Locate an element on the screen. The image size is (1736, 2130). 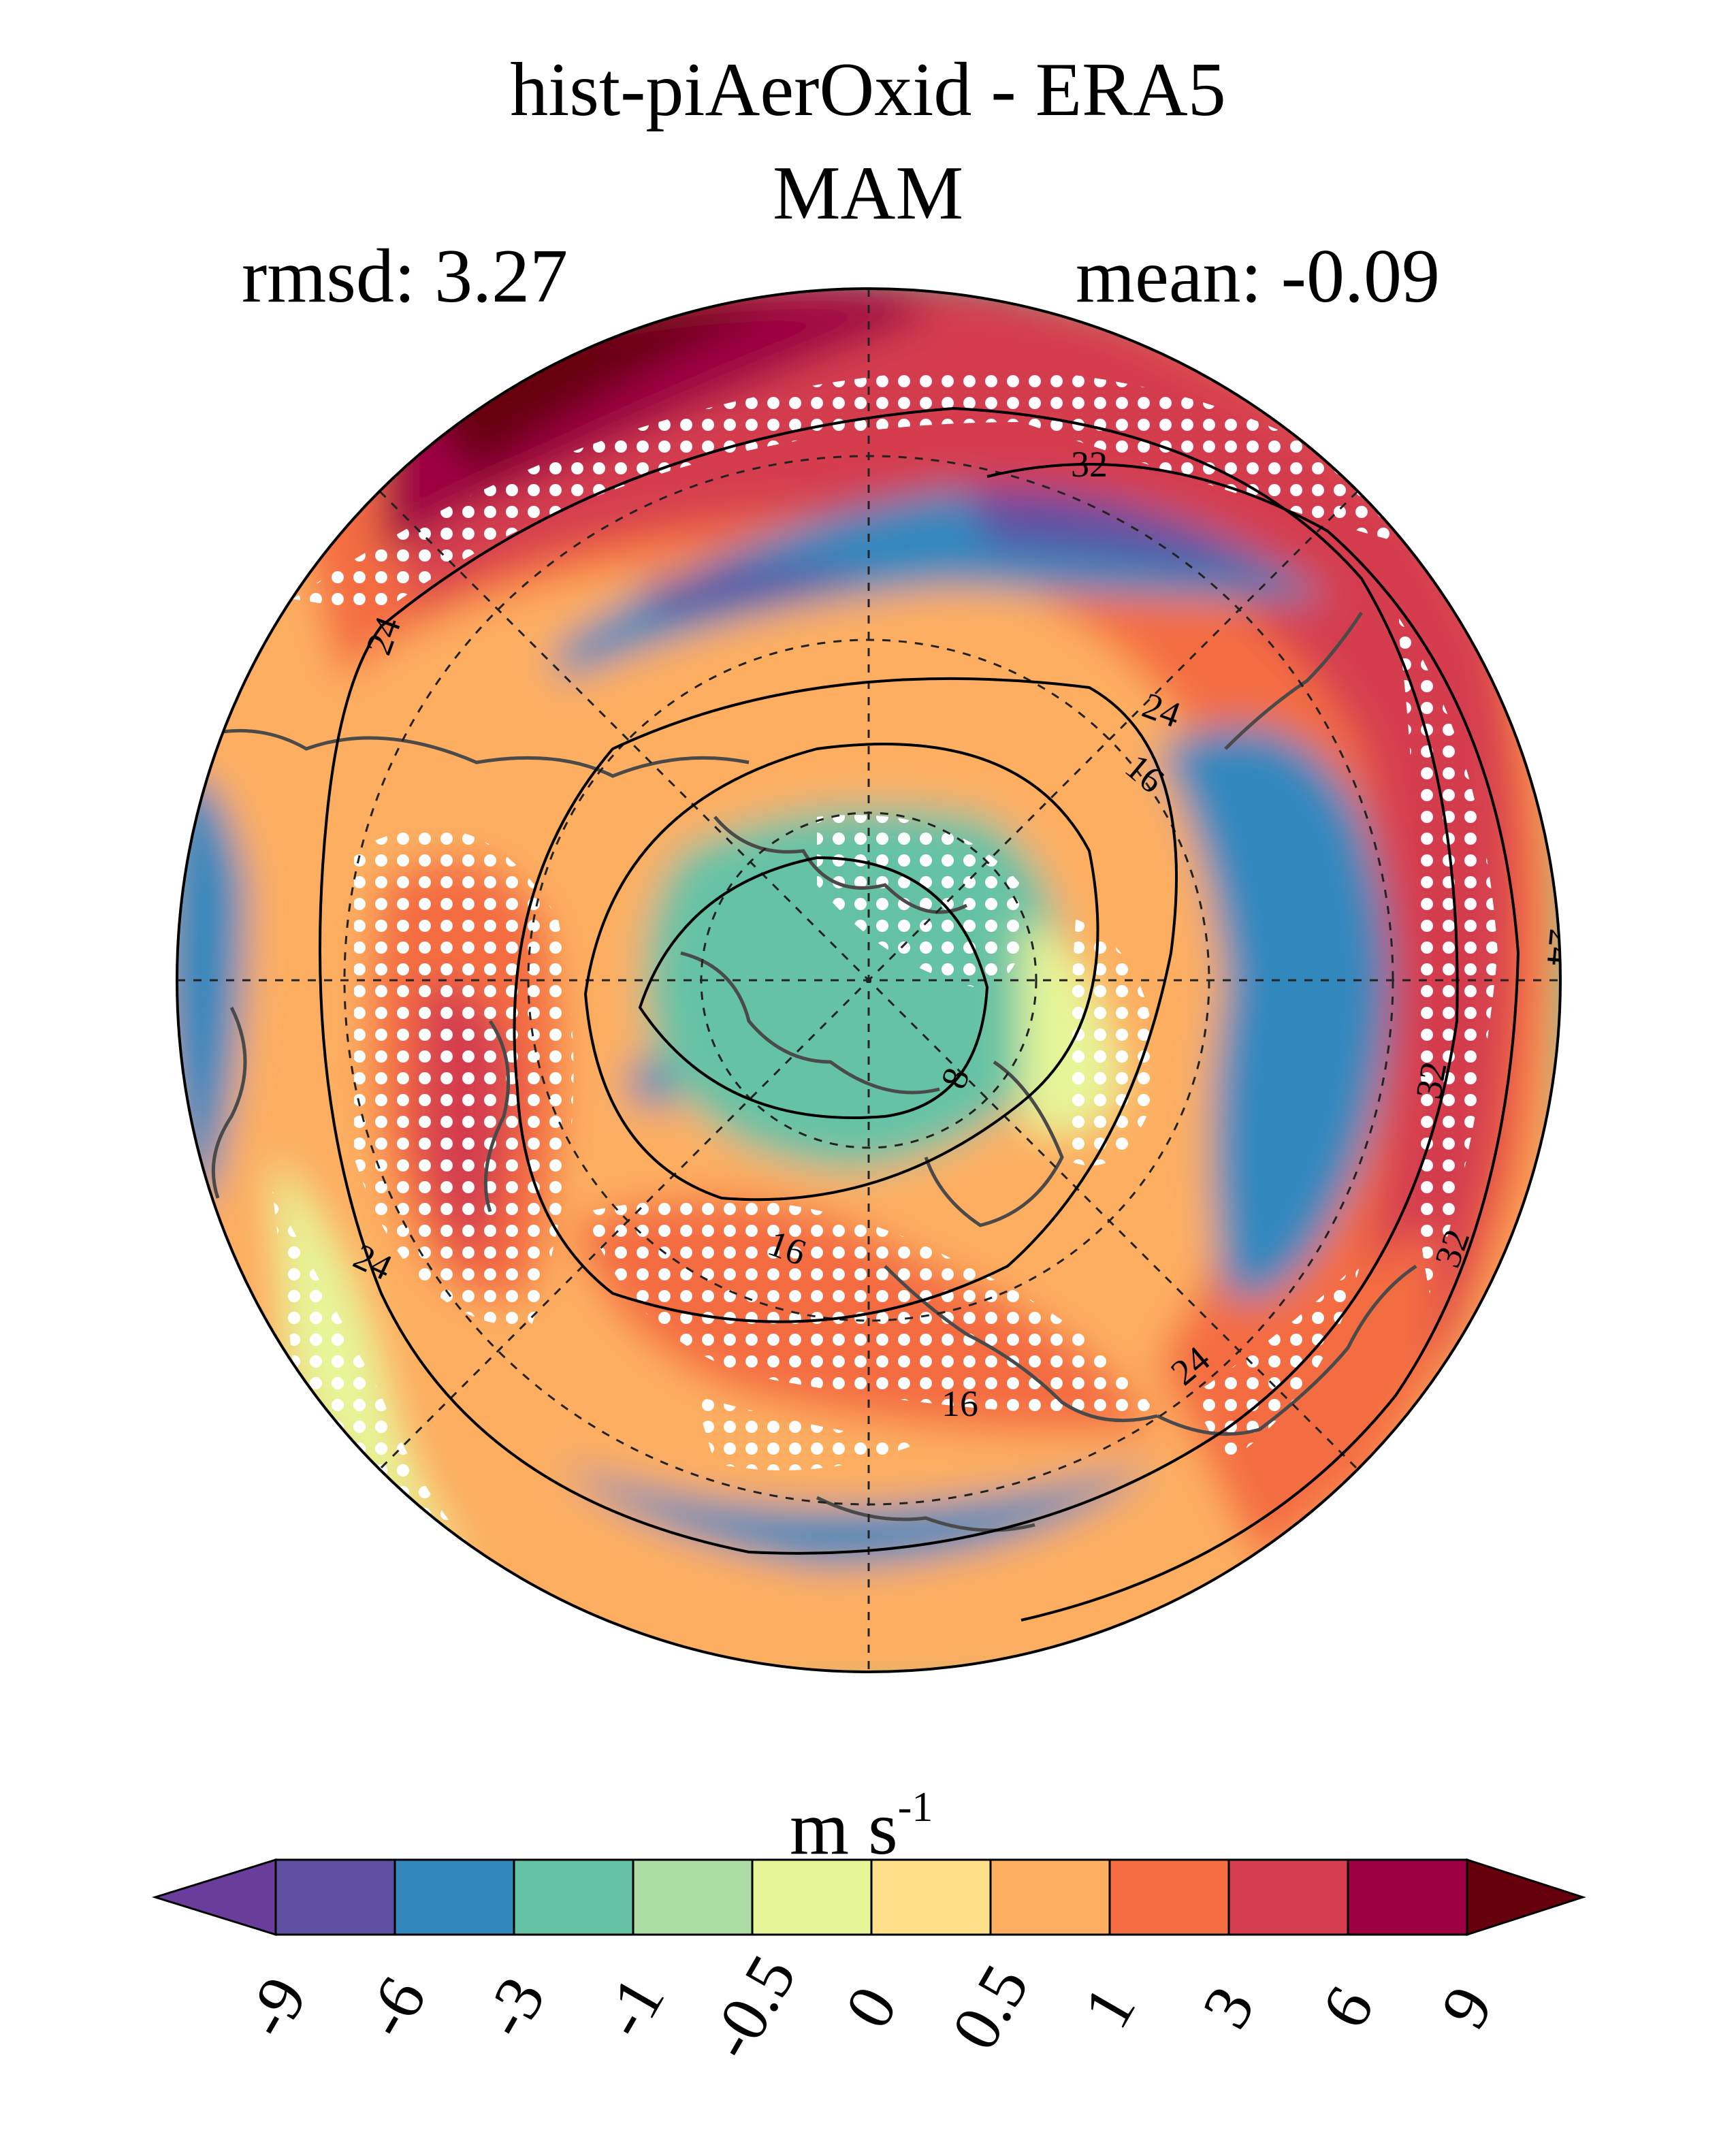
colorbar-extend-low is located at coordinates (214, 1897).